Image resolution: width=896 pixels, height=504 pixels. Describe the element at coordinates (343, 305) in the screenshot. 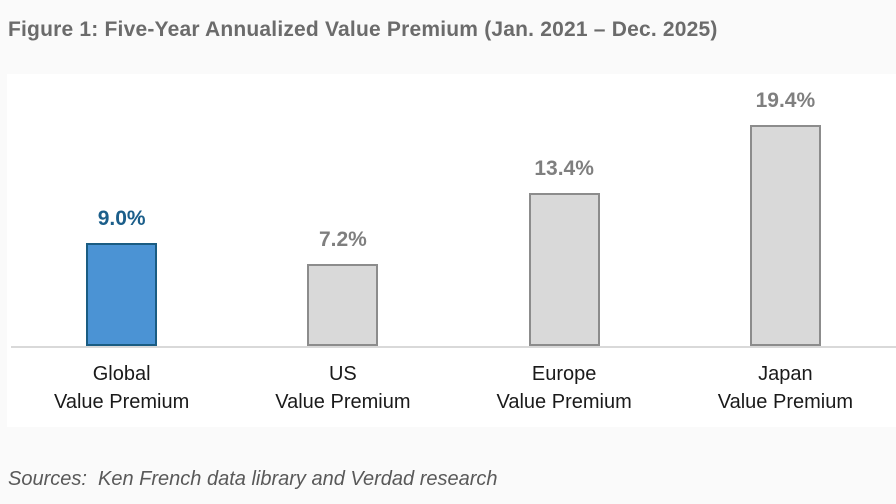

I see `bar-us` at that location.